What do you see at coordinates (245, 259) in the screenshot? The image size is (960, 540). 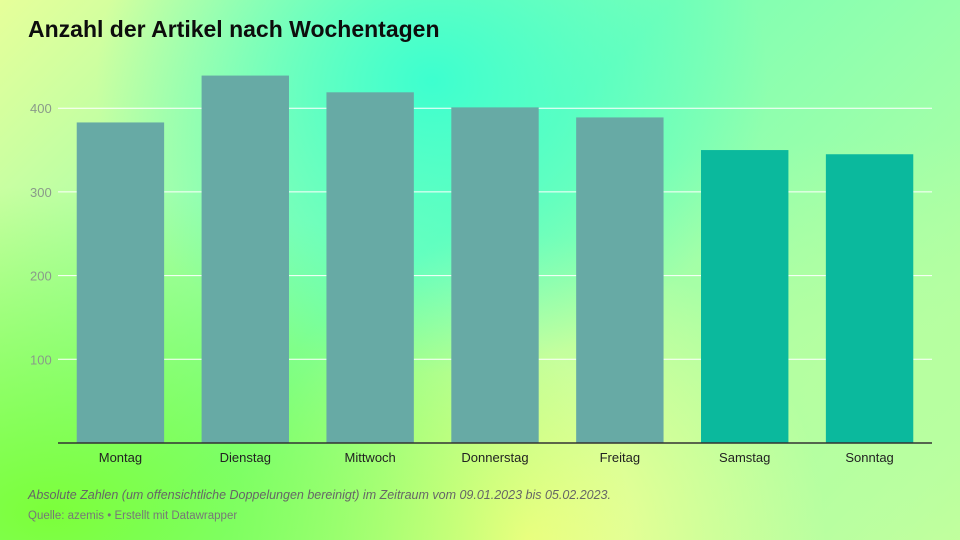 I see `bar-dienstag` at bounding box center [245, 259].